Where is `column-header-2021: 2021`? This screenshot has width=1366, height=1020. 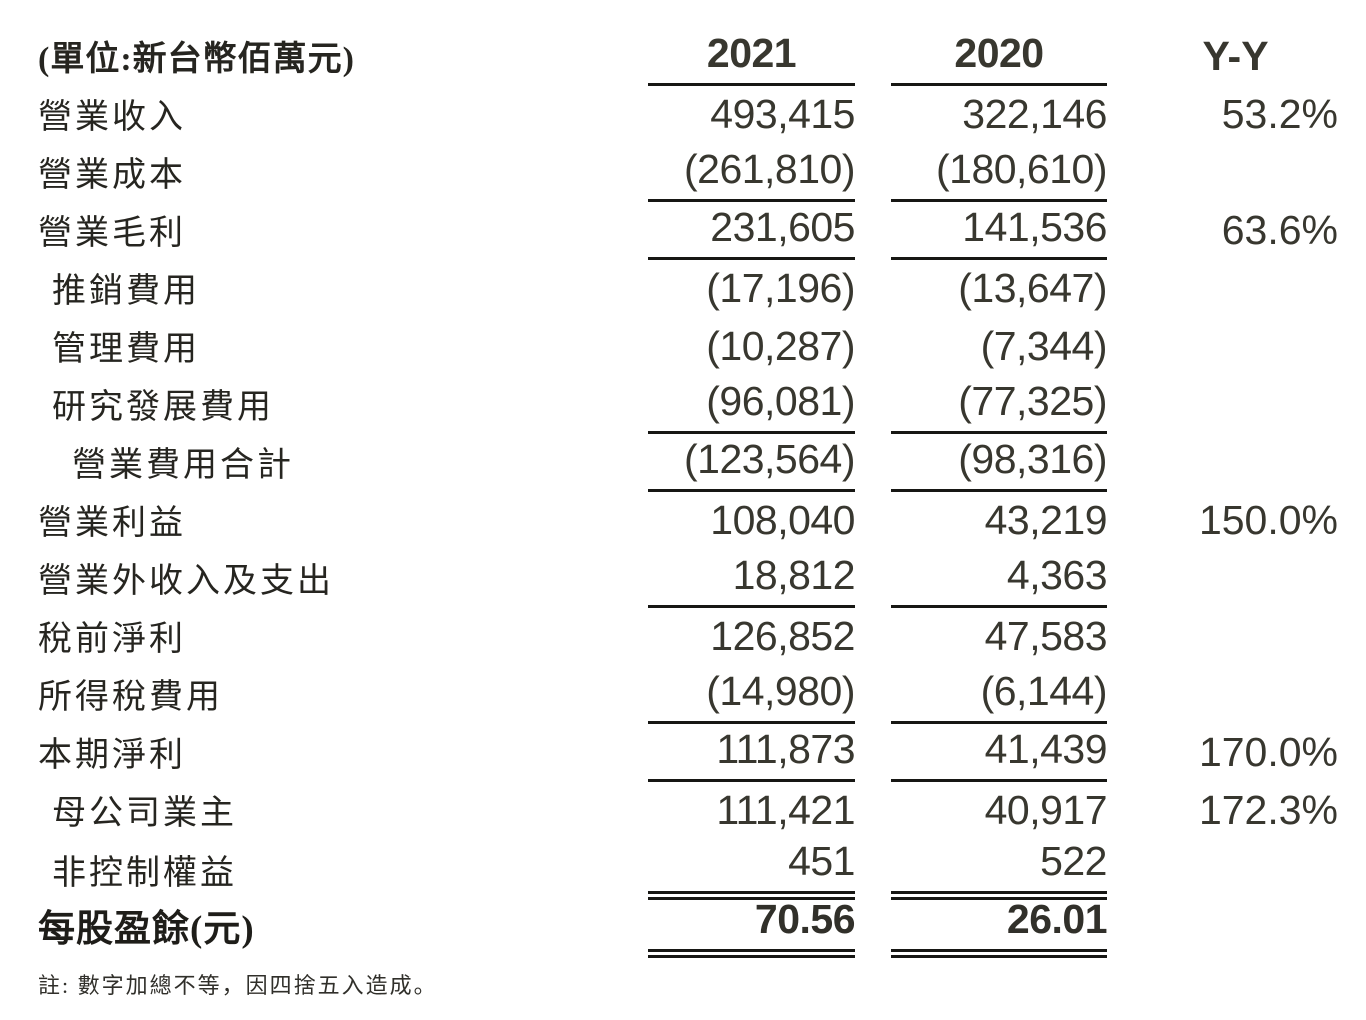 column-header-2021: 2021 is located at coordinates (751, 58).